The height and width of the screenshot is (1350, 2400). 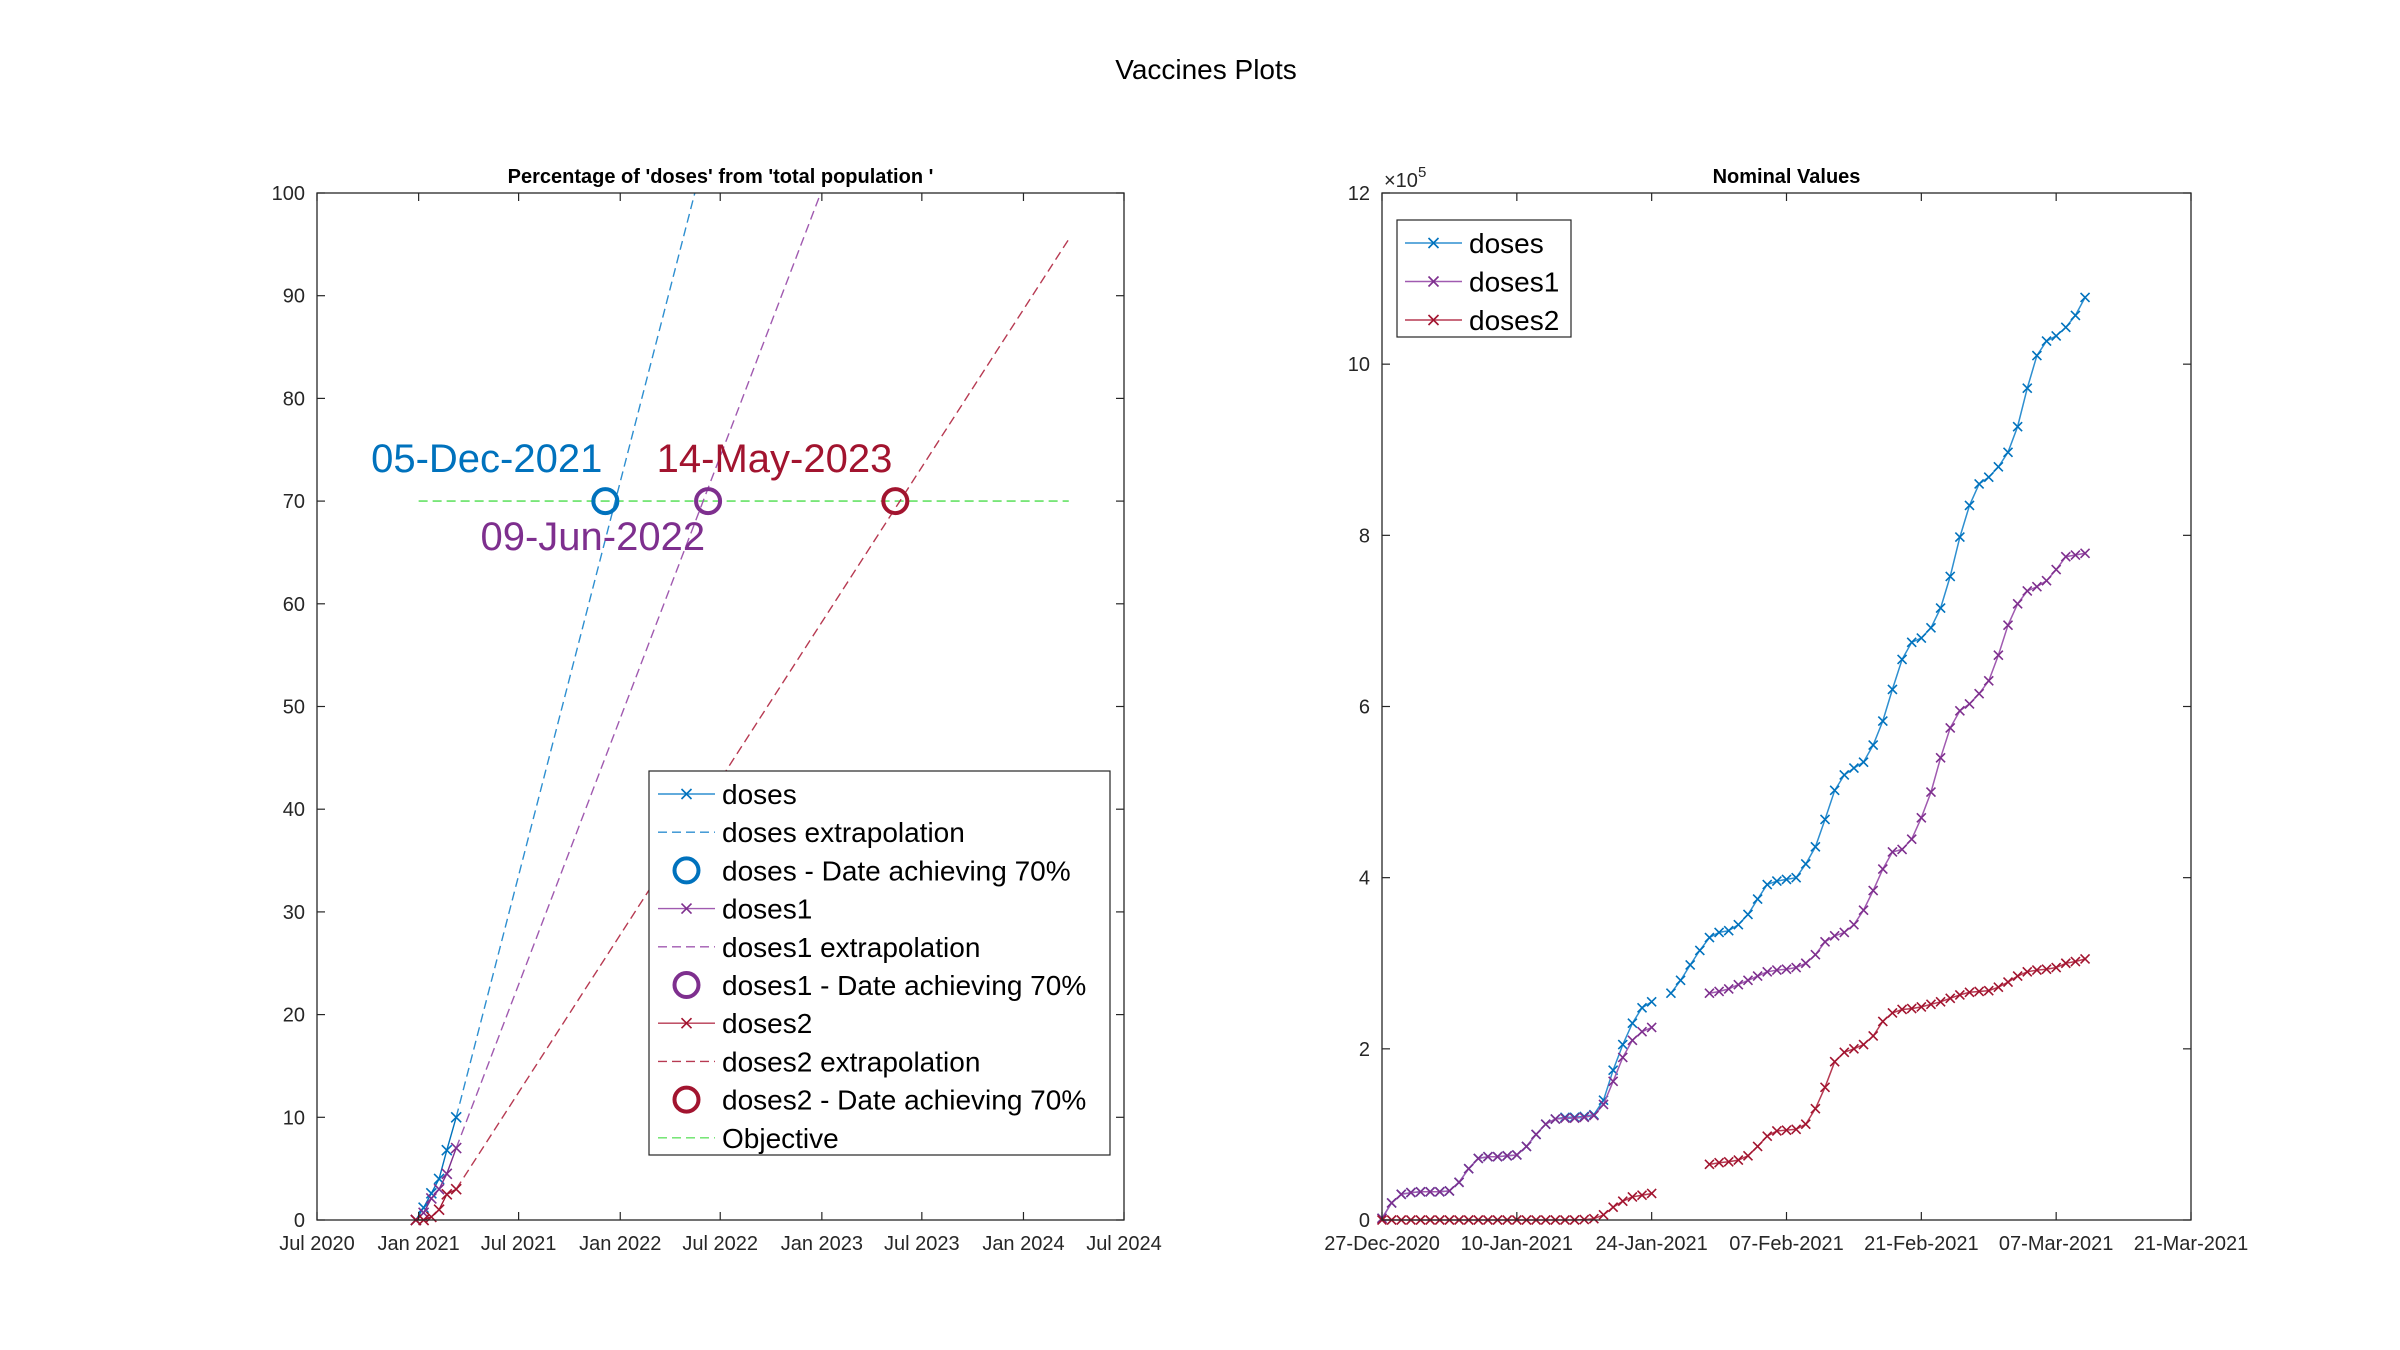 What do you see at coordinates (851, 1061) in the screenshot?
I see `legend-label: doses2 extrapolation` at bounding box center [851, 1061].